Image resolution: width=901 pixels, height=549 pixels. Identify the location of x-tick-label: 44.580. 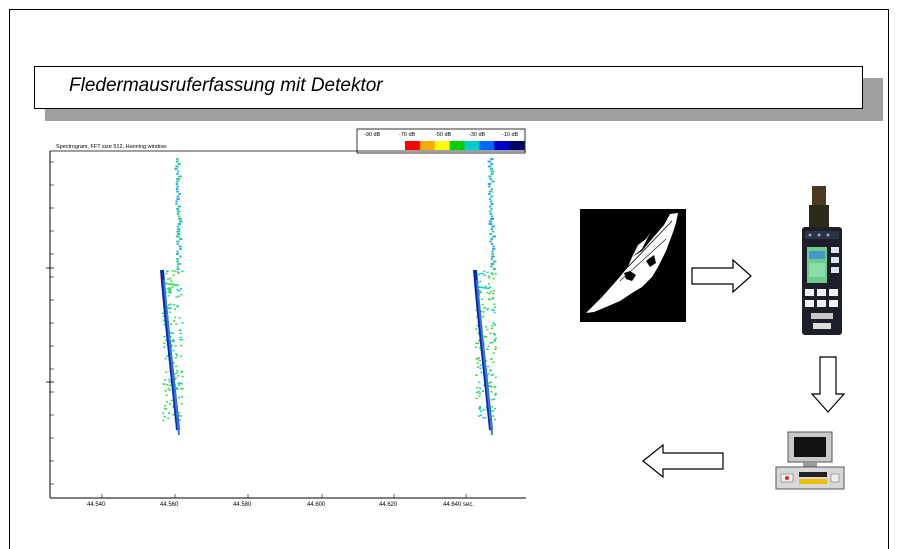
(242, 505).